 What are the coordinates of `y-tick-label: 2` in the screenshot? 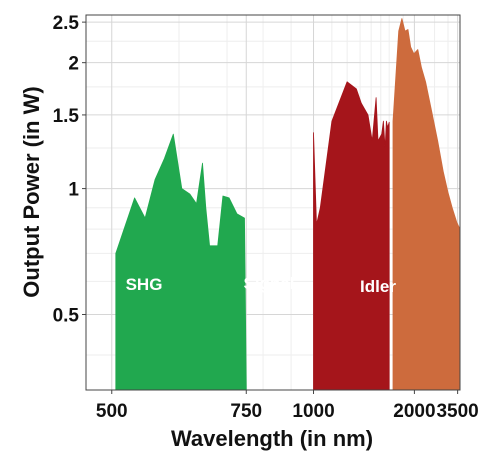 It's located at (73, 64).